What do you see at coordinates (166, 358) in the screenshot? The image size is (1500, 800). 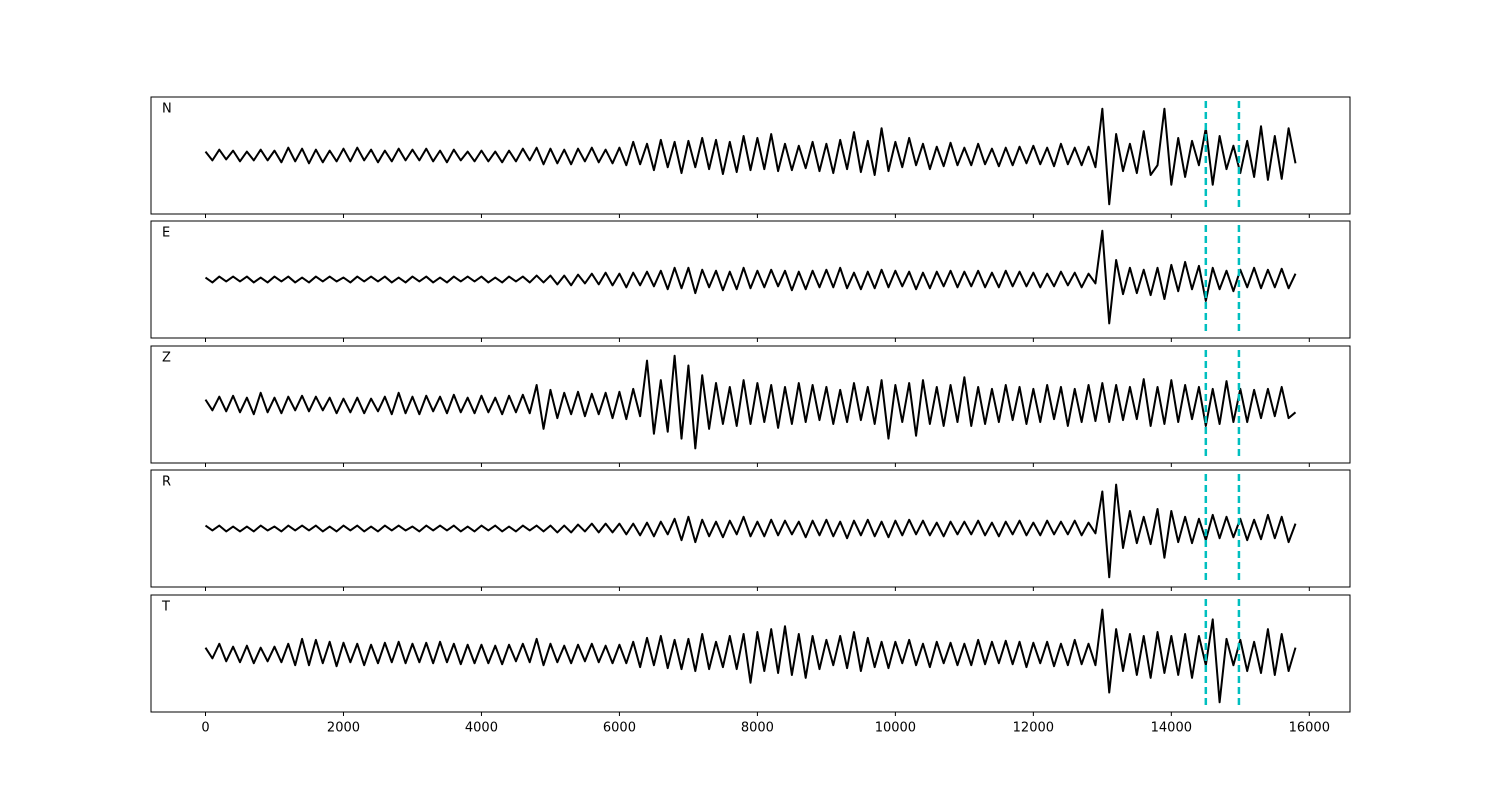 I see `panel-label: Z` at bounding box center [166, 358].